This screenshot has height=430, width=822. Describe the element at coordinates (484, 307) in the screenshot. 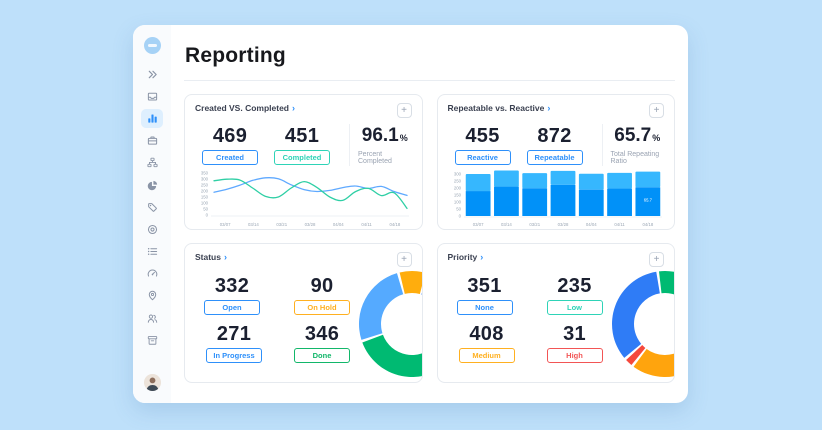

I see `stat-badge: None` at that location.